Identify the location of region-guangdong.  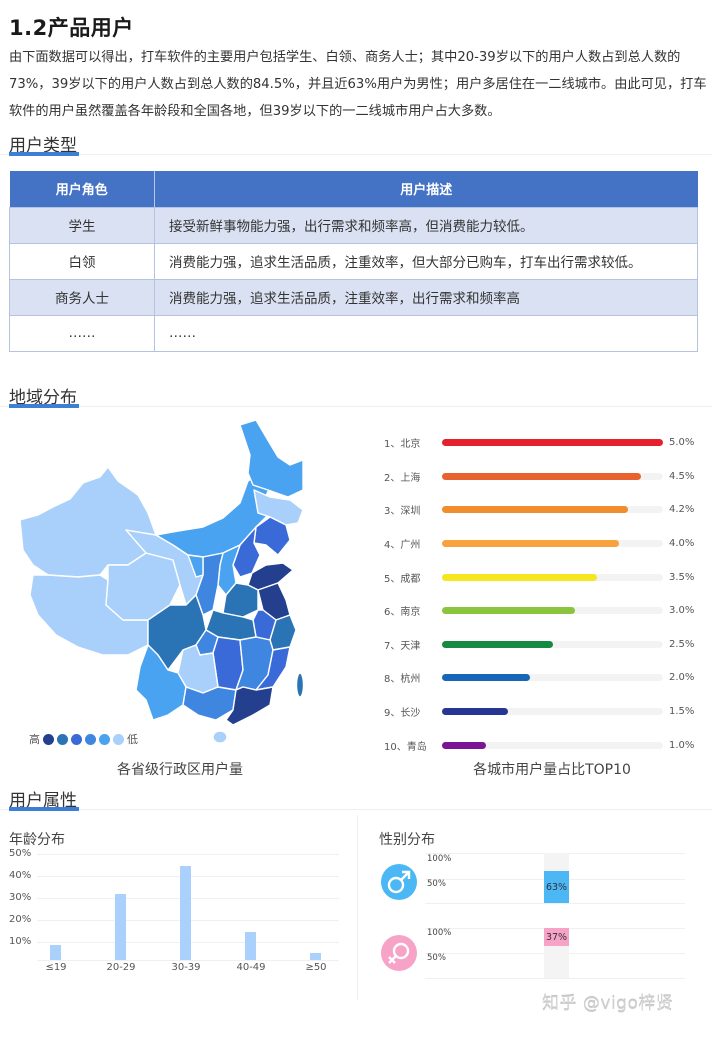
(249, 706).